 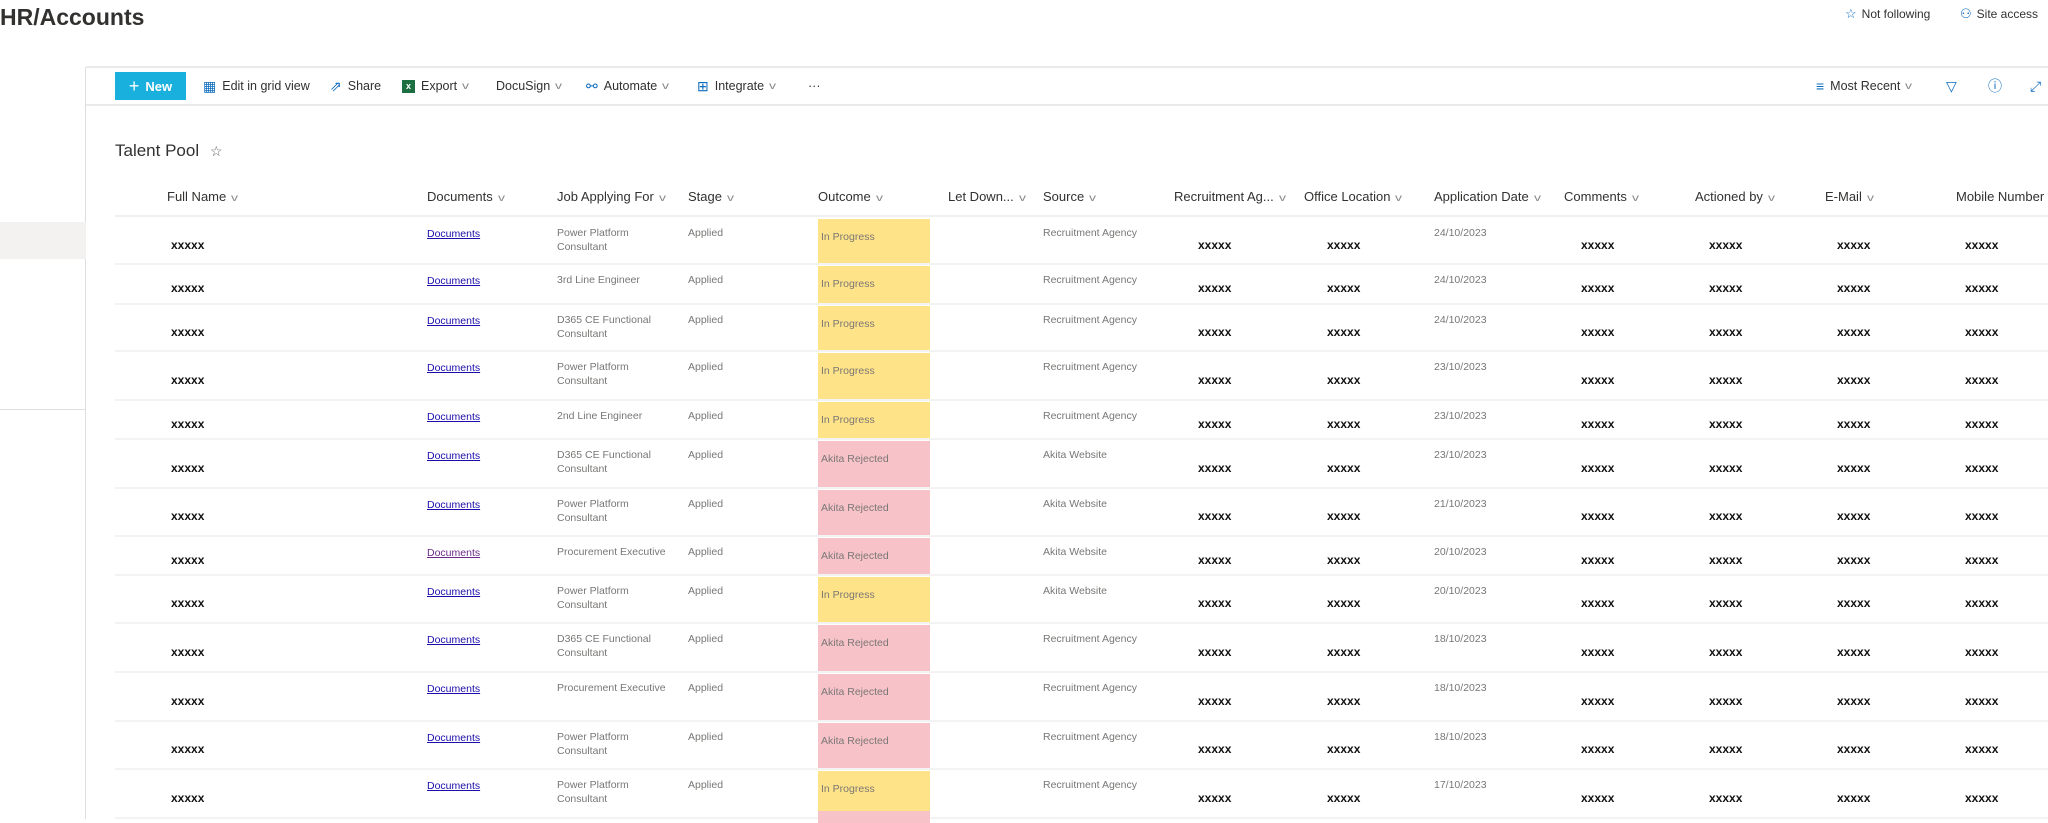 I want to click on application-date: 24/10/2023, so click(x=1460, y=280).